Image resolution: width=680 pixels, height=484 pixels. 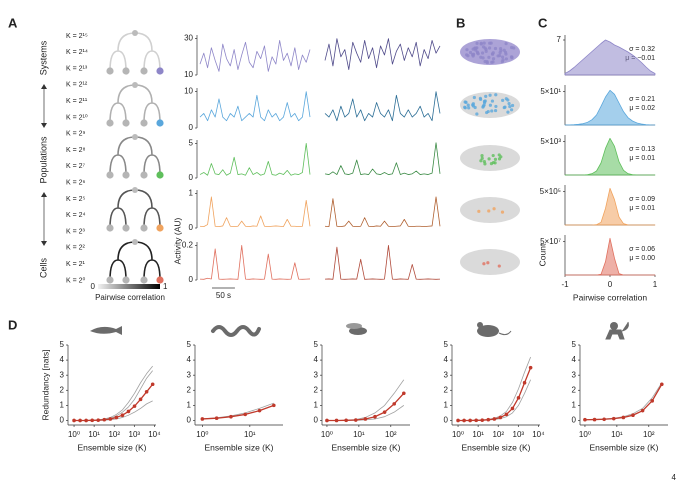 What do you see at coordinates (640, 58) in the screenshot?
I see `annotation: μ = −0.01` at bounding box center [640, 58].